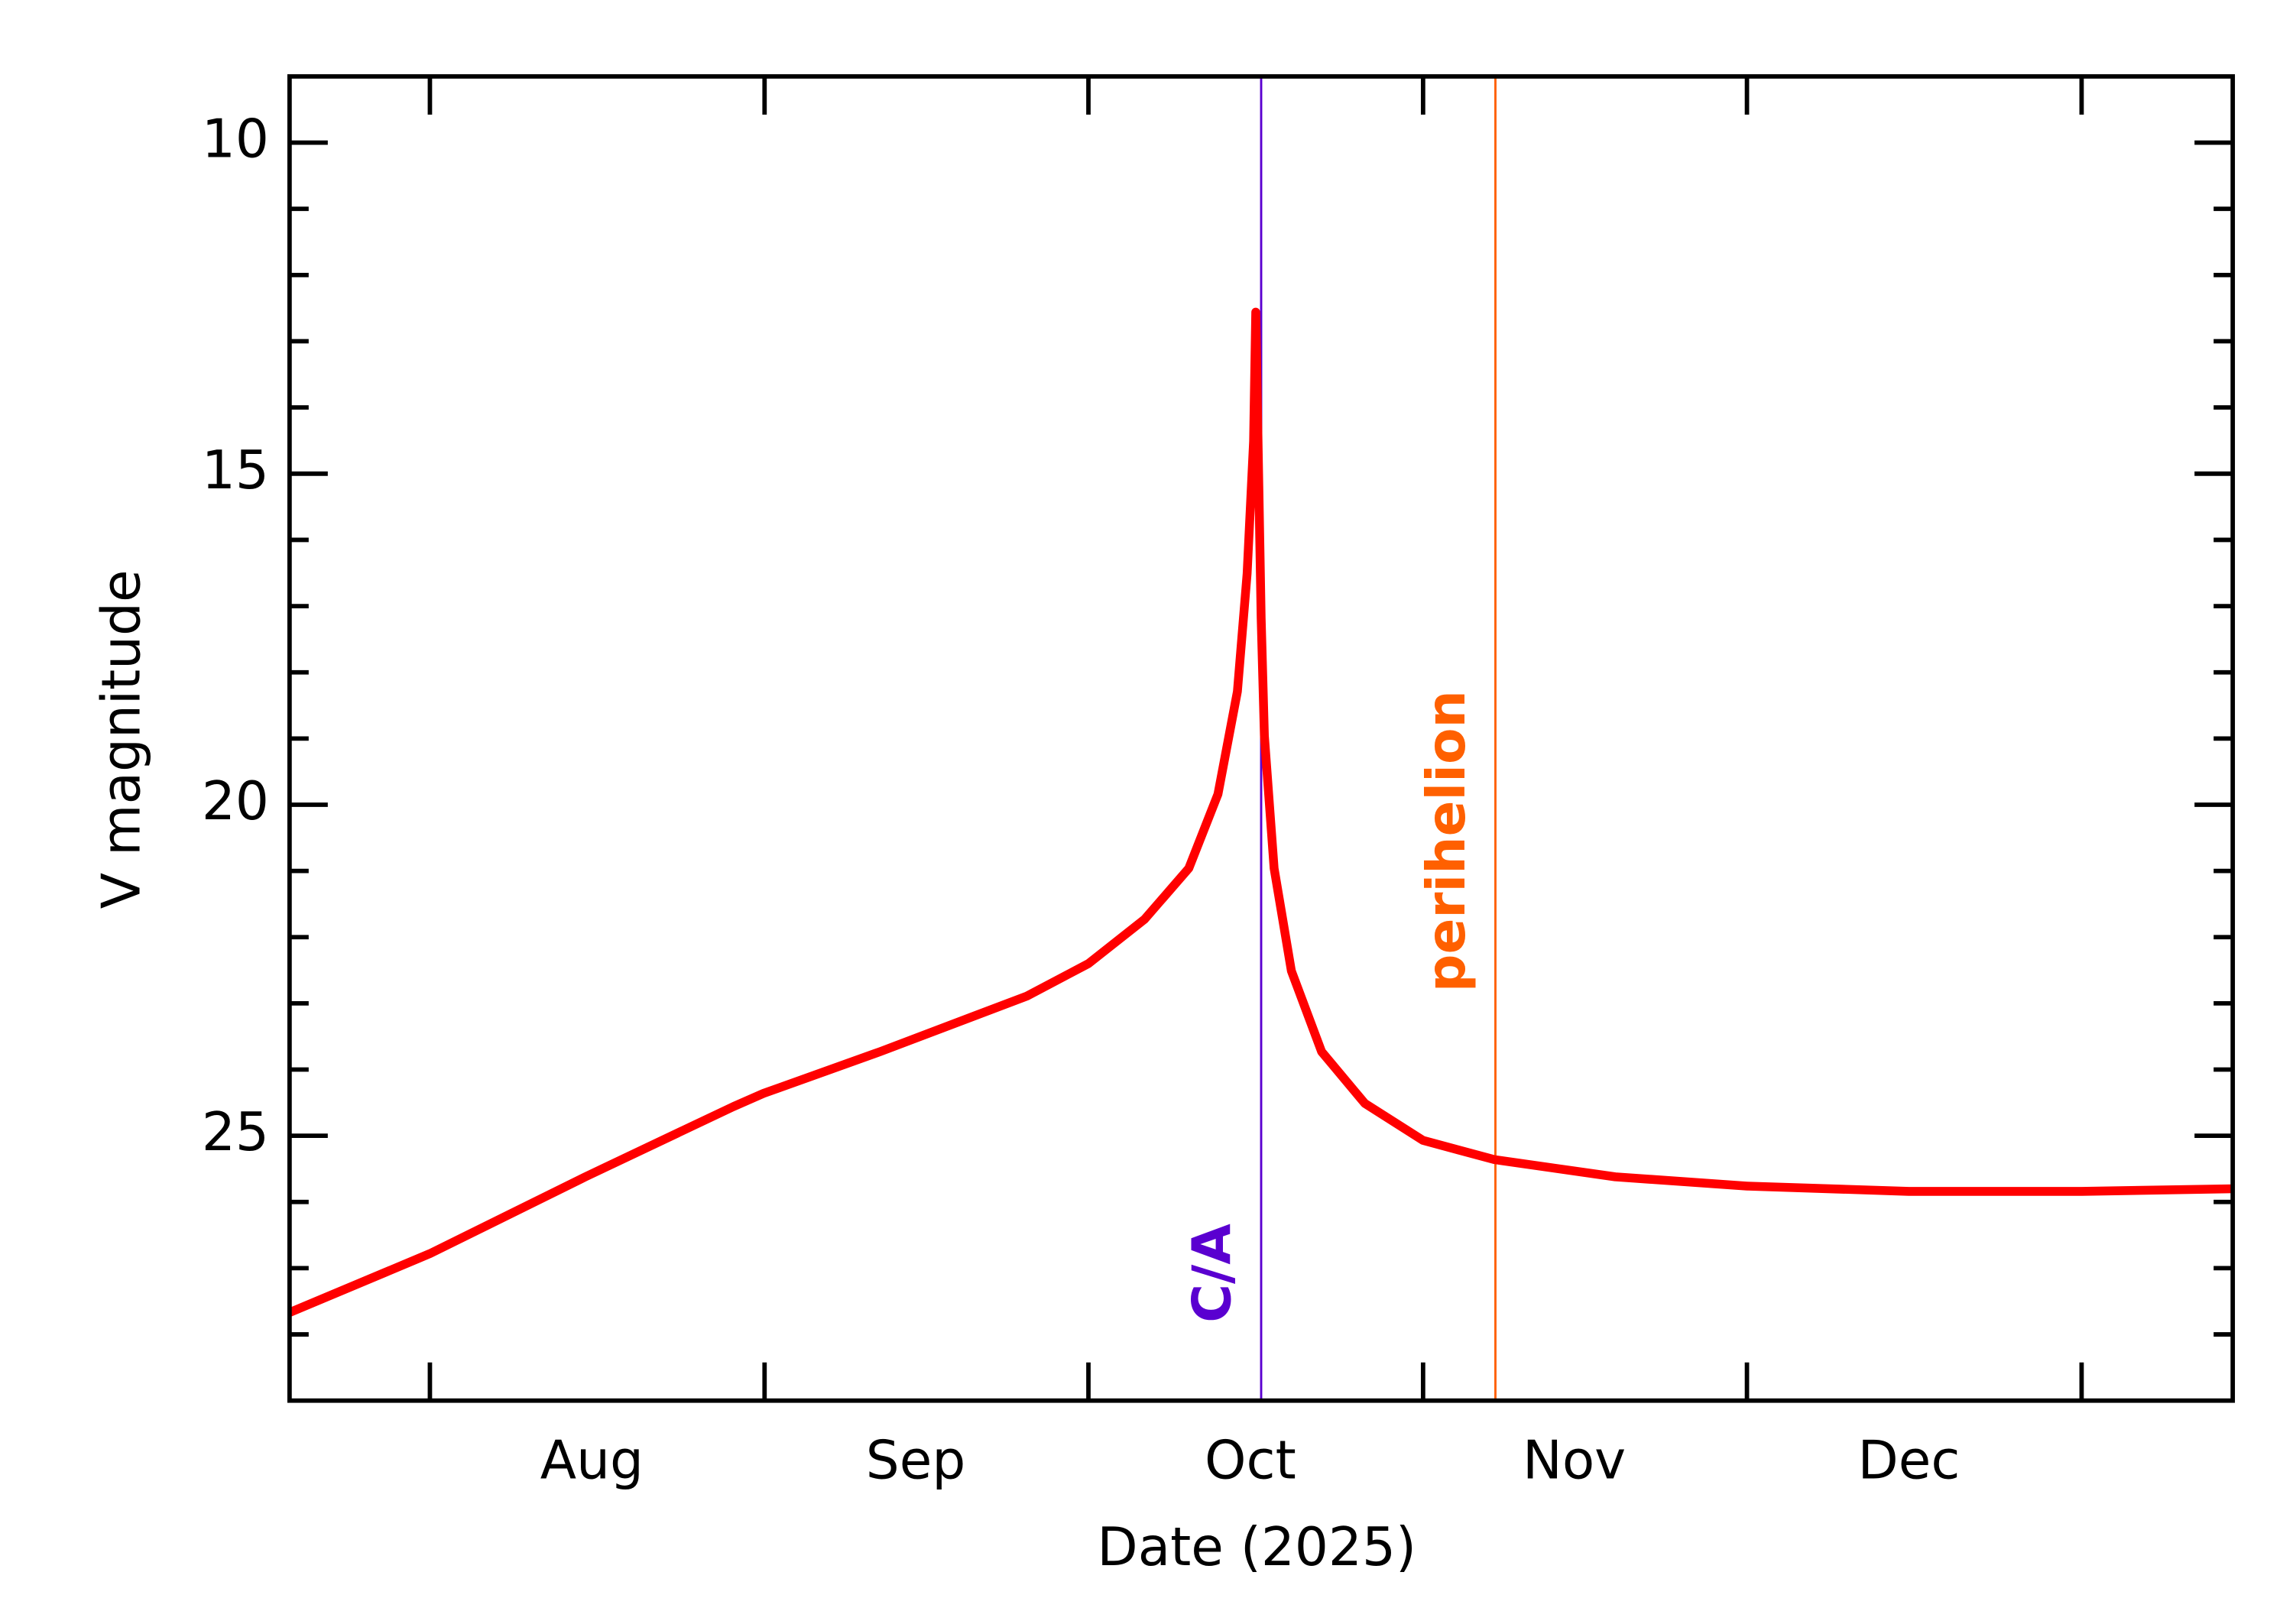 The width and height of the screenshot is (2293, 1624). Describe the element at coordinates (235, 1132) in the screenshot. I see `y-tick-label: 25` at that location.